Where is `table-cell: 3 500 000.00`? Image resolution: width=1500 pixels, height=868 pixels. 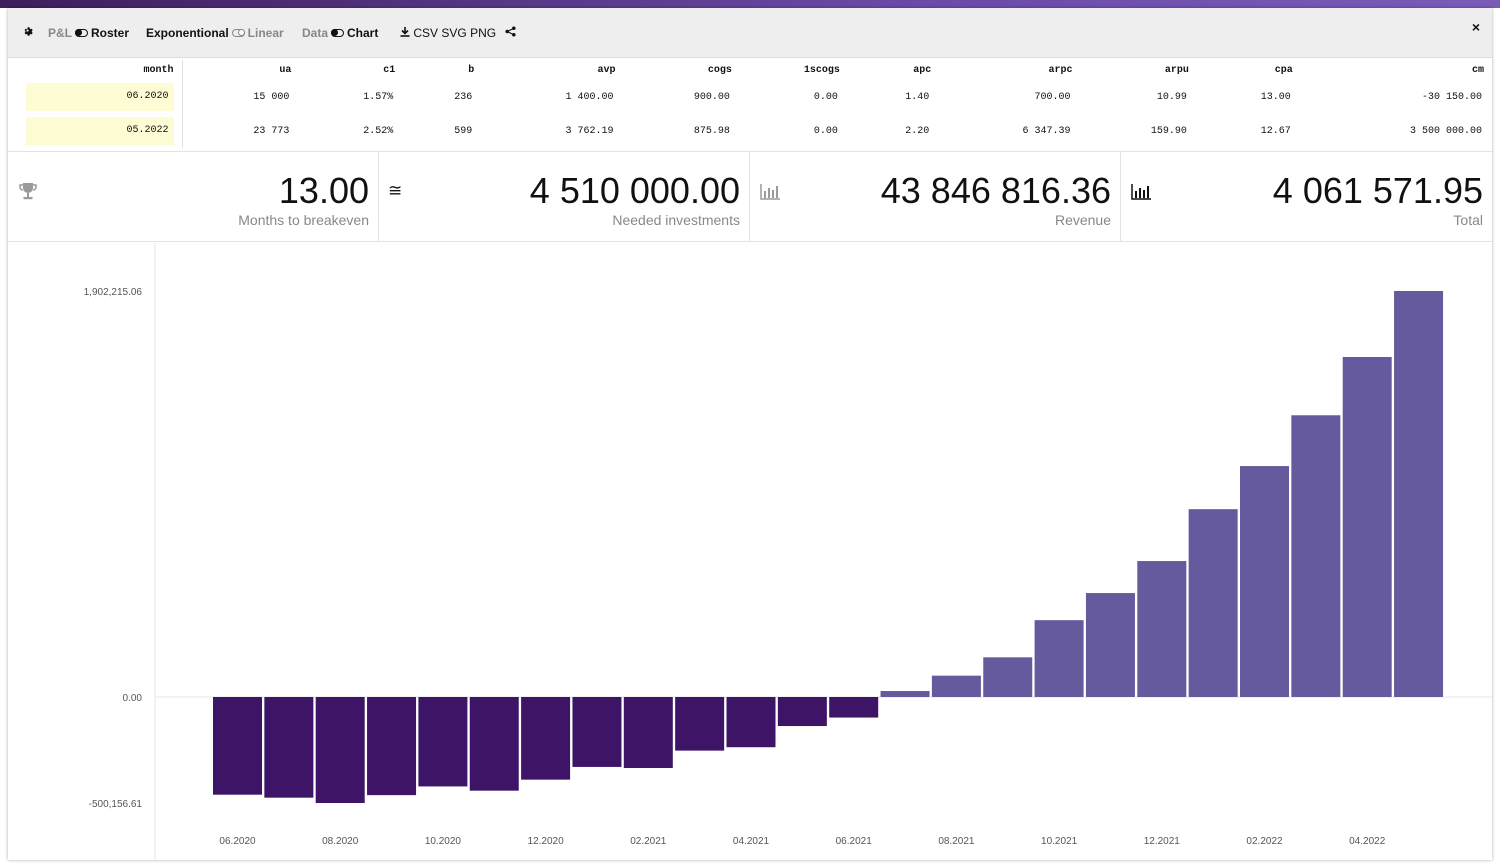 table-cell: 3 500 000.00 is located at coordinates (1445, 131).